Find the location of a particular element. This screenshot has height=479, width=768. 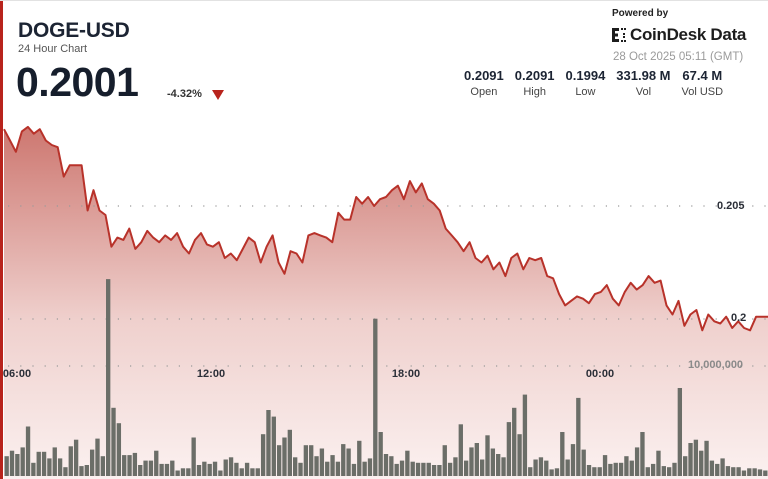

stat-value: 67.4 M is located at coordinates (702, 75).